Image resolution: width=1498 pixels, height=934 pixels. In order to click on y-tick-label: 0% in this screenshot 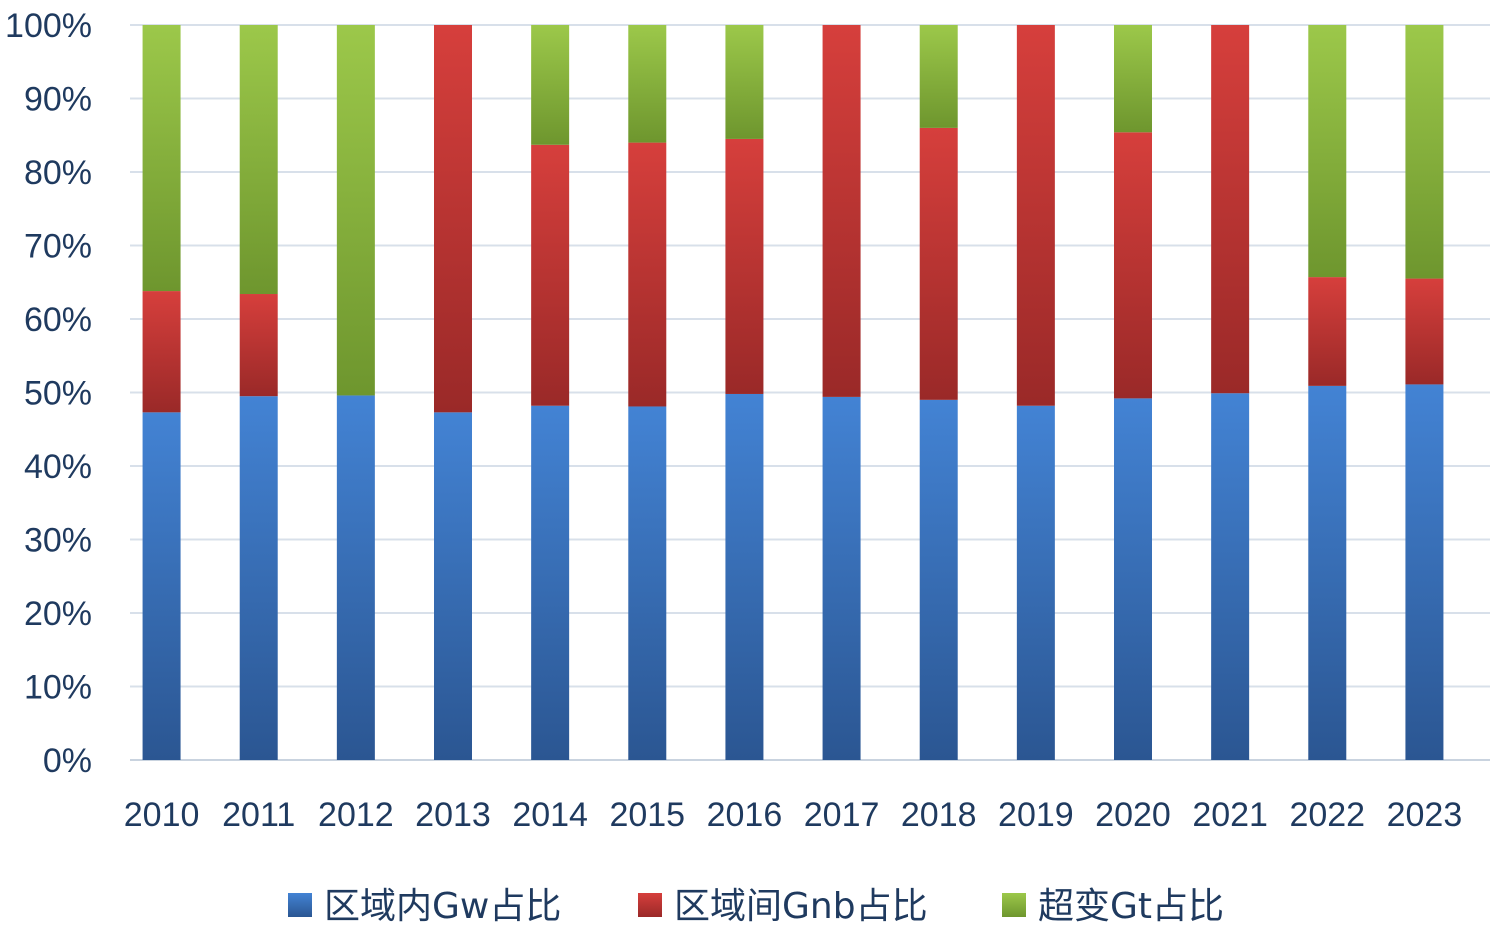, I will do `click(67, 761)`.